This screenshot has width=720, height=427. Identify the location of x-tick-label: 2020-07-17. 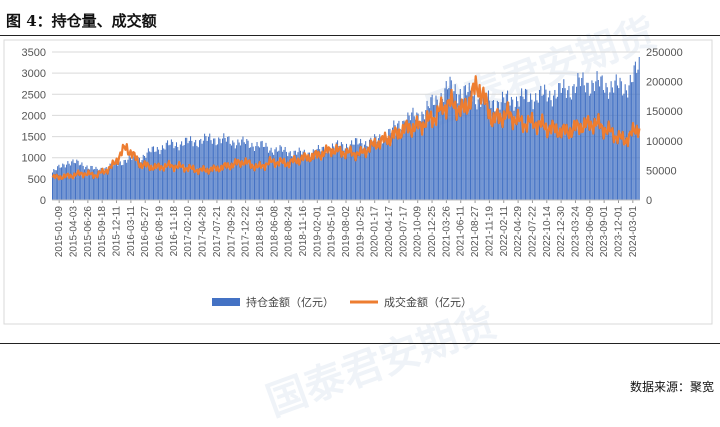
(403, 232).